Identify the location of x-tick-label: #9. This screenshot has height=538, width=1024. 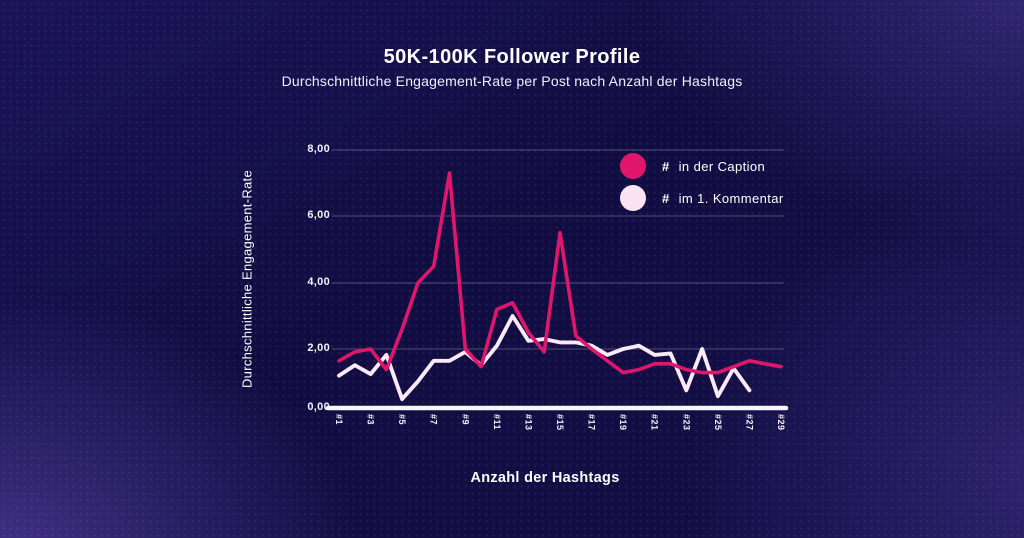
(465, 420).